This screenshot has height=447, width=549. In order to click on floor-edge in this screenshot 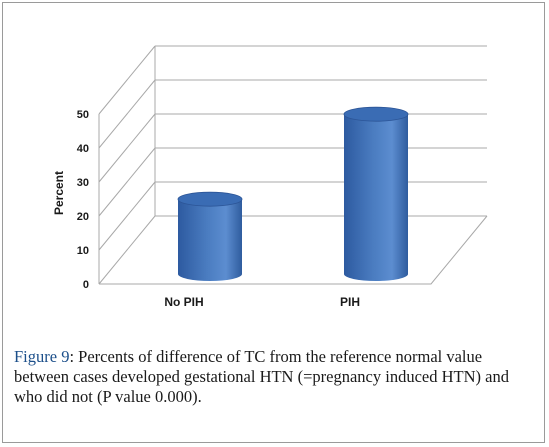, I will do `click(293, 250)`.